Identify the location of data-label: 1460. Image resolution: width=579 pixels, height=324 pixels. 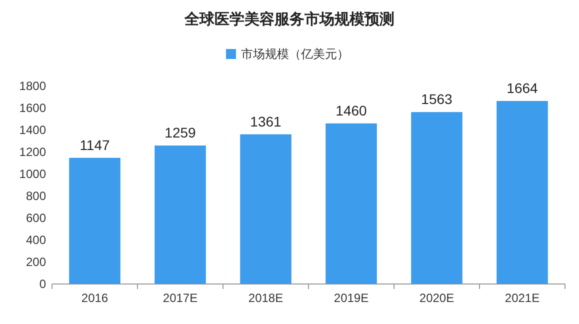
(352, 110).